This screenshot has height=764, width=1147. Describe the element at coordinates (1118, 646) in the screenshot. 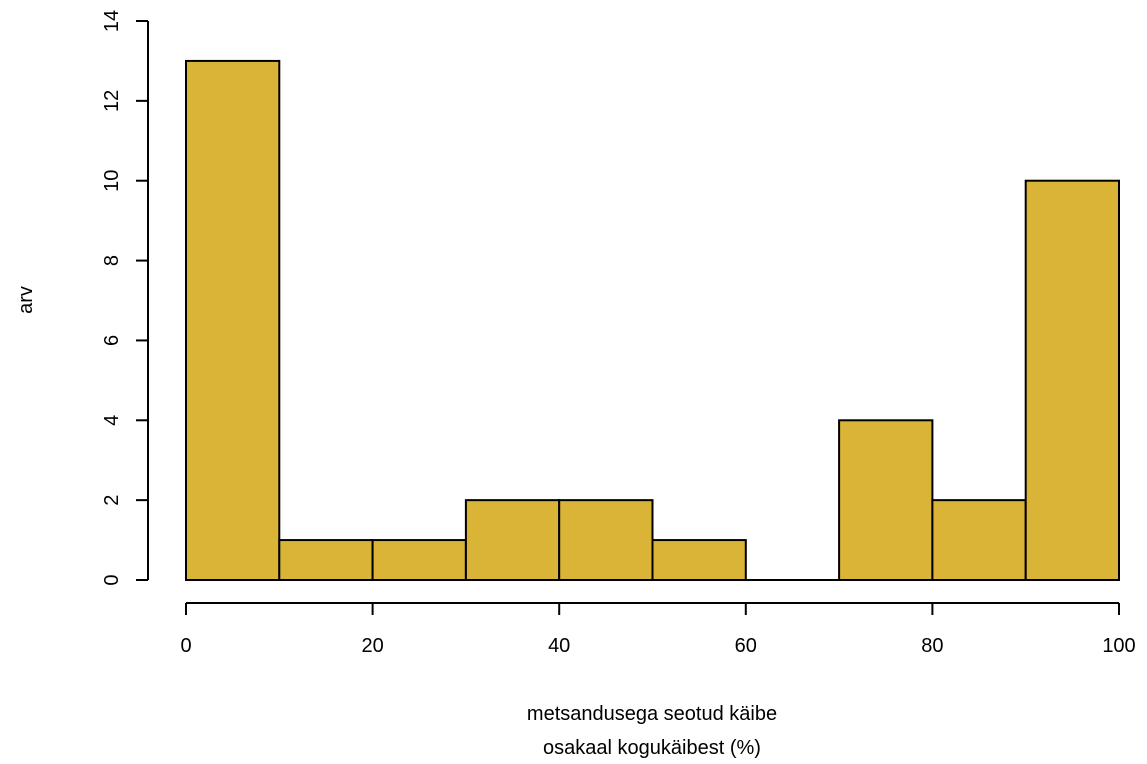

I see `x-tick-label: 100` at that location.